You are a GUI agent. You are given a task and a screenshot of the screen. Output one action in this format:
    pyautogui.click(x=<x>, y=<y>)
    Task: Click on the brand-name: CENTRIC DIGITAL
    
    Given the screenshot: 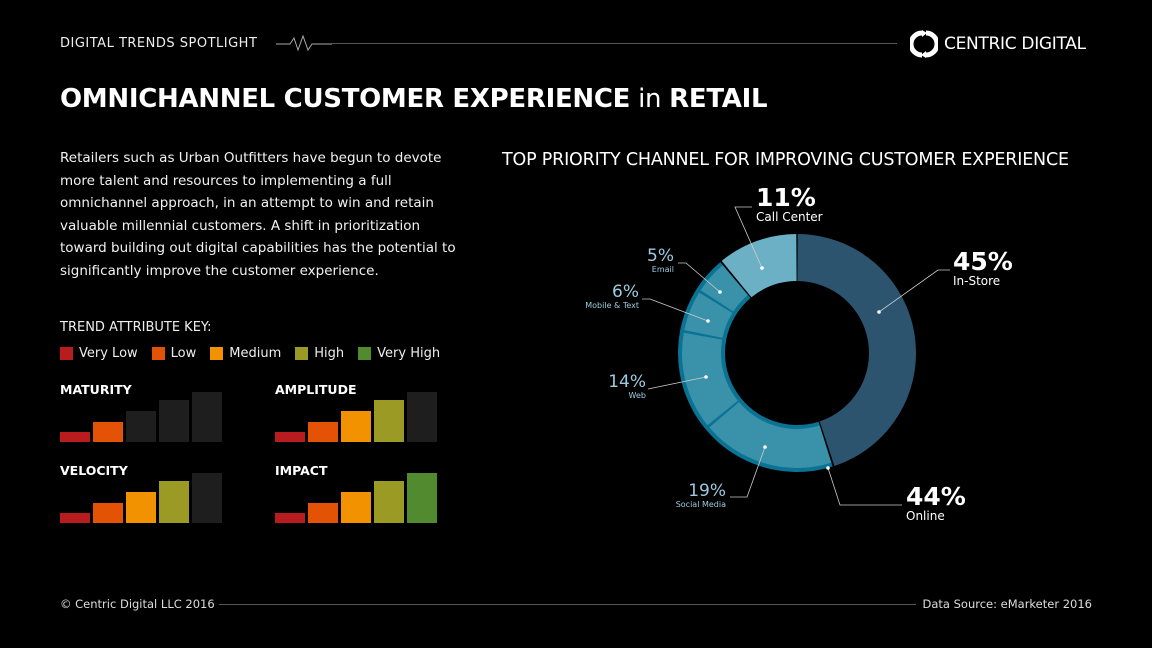 What is the action you would take?
    pyautogui.click(x=1015, y=44)
    